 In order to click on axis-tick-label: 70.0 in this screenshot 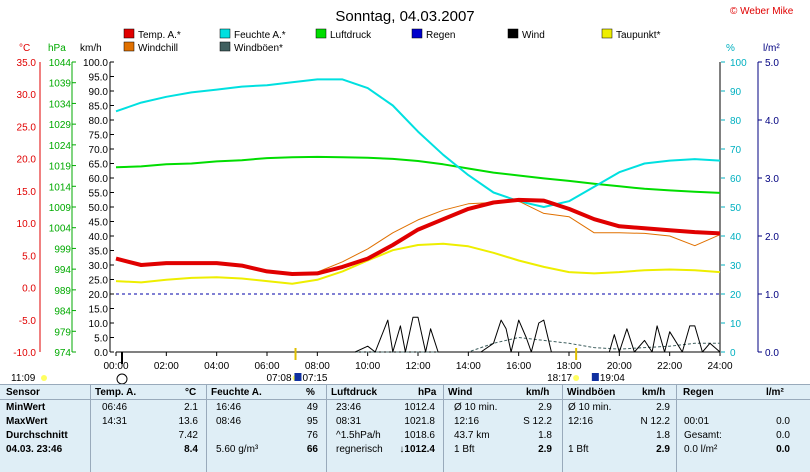, I will do `click(99, 150)`.